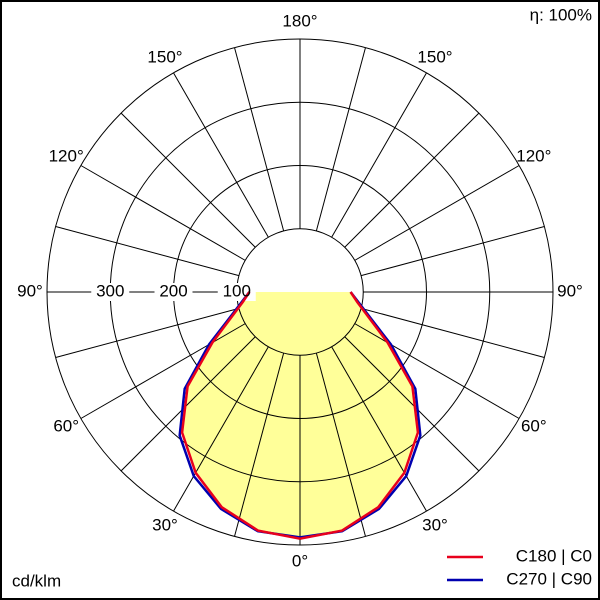 The width and height of the screenshot is (600, 600). I want to click on legend-label: C270 | C90, so click(549, 578).